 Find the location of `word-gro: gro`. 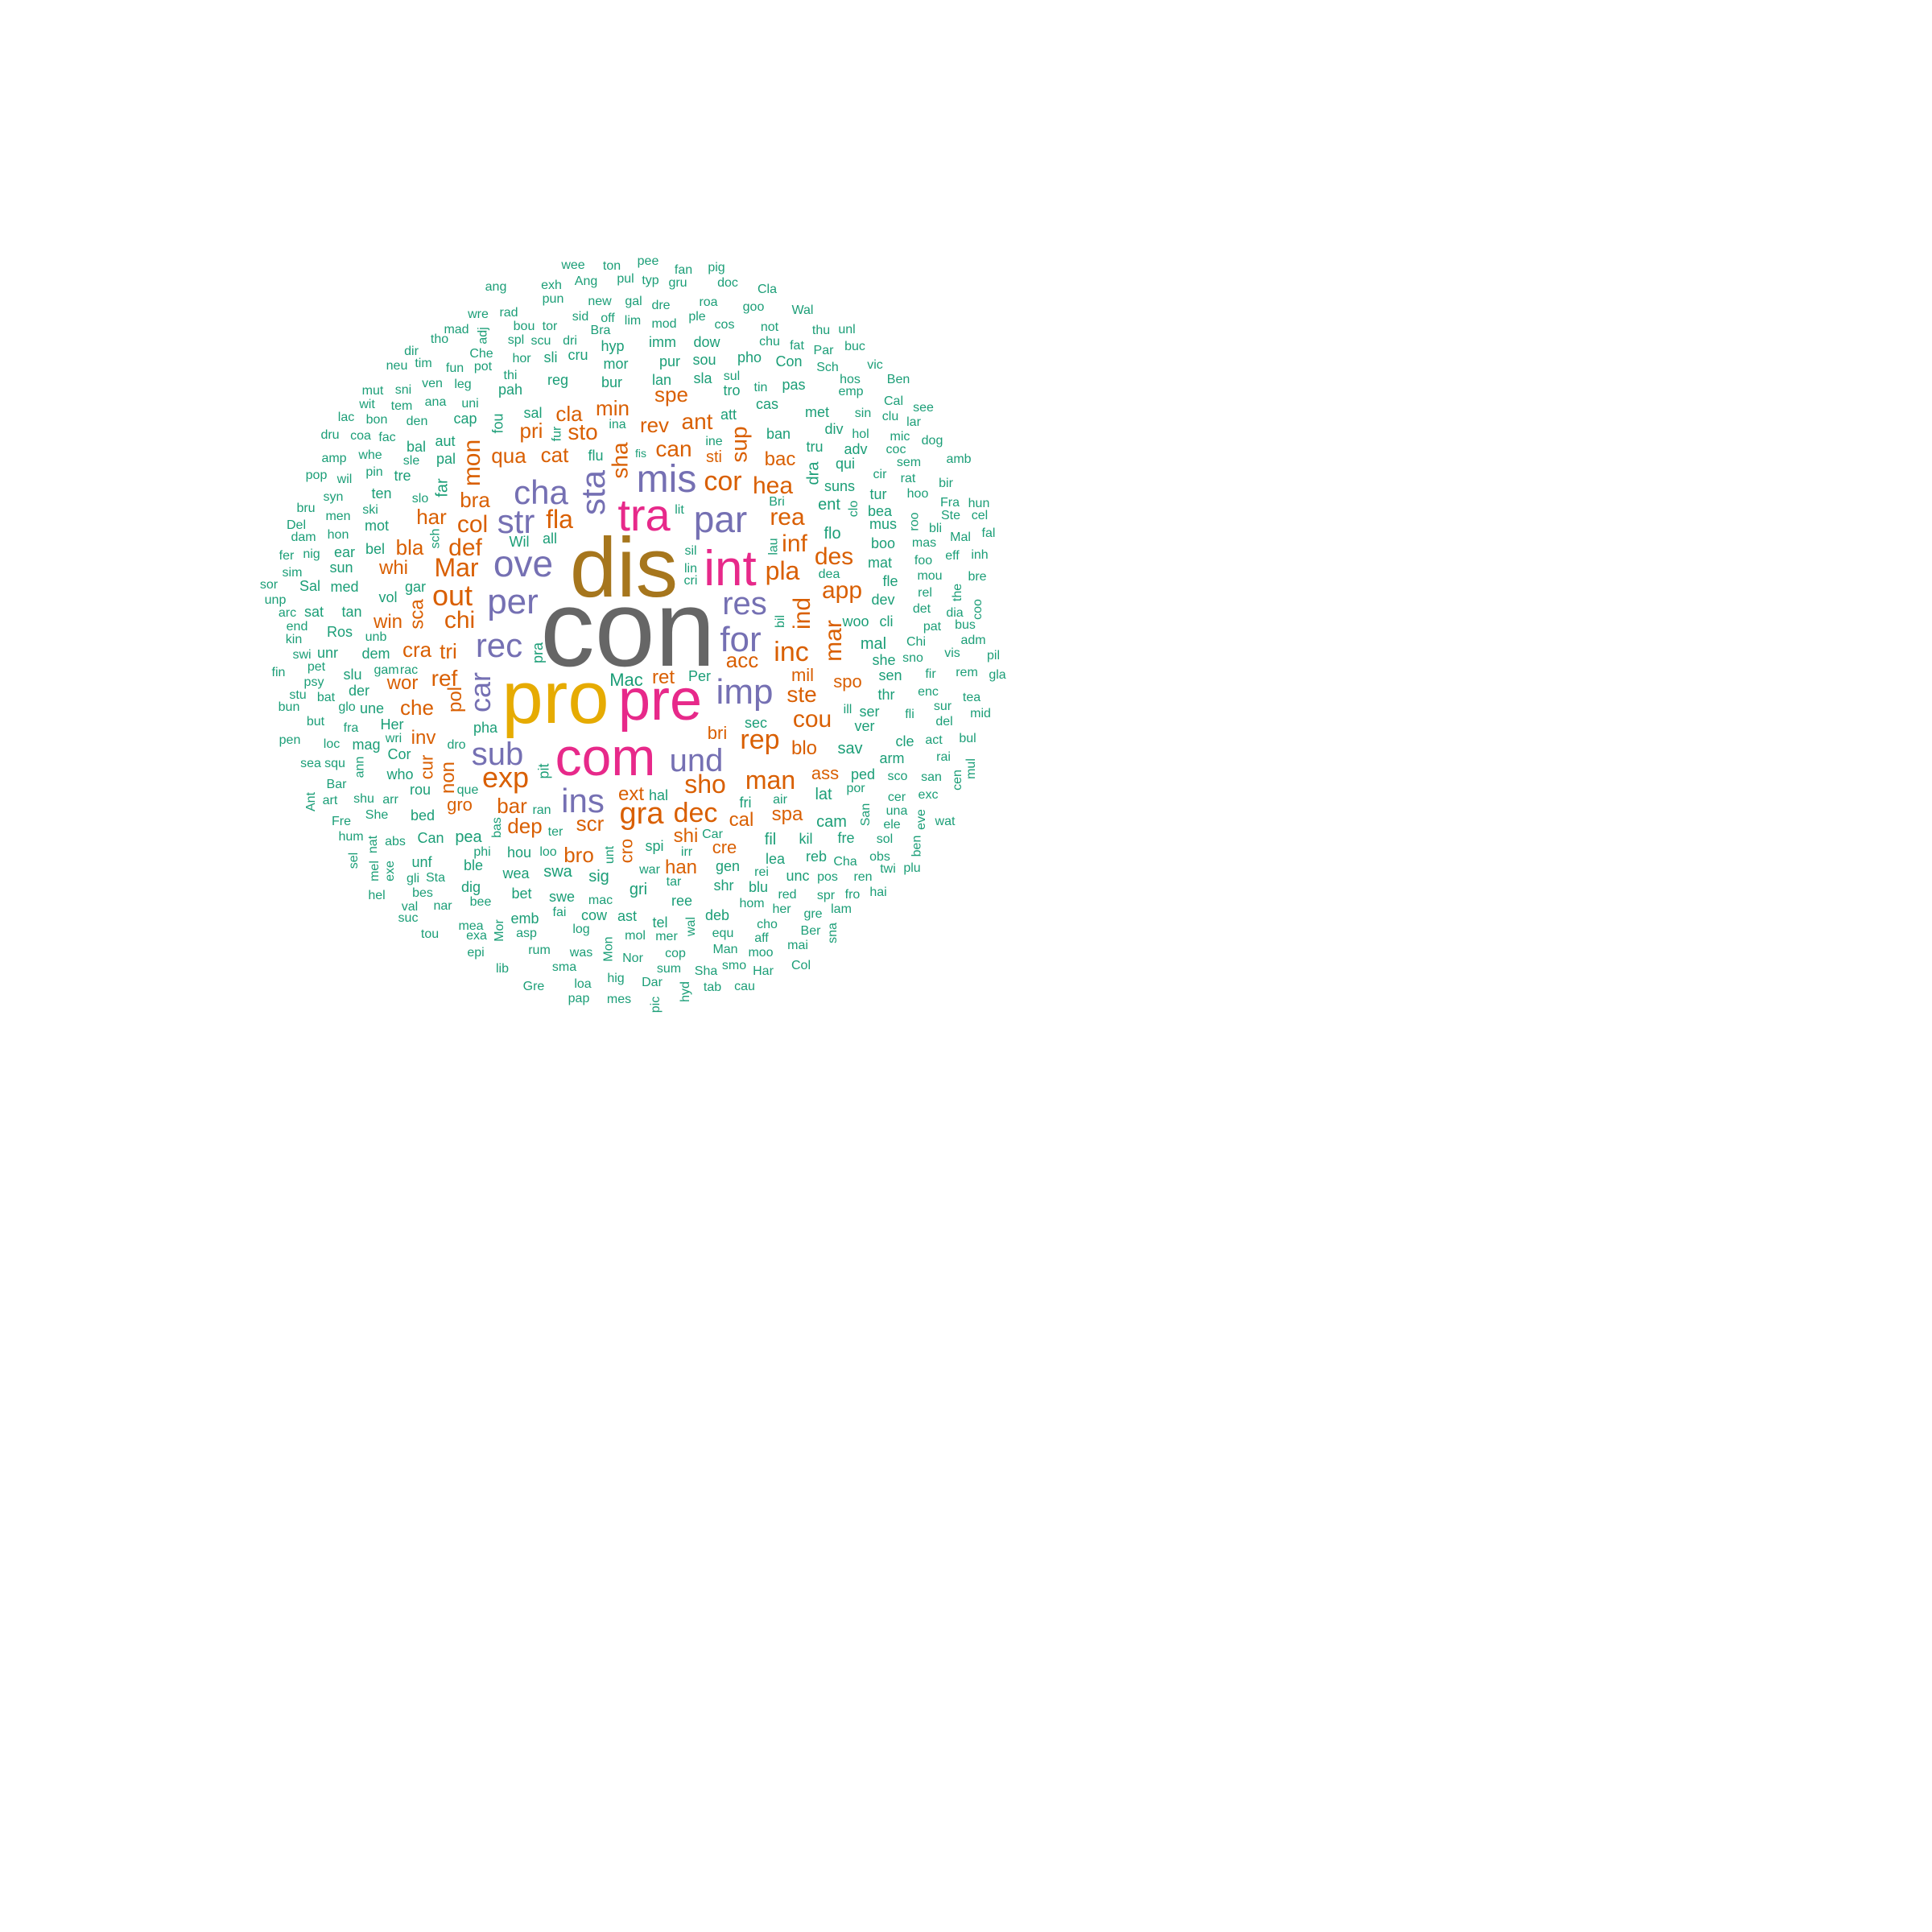

word-gro: gro is located at coordinates (460, 805).